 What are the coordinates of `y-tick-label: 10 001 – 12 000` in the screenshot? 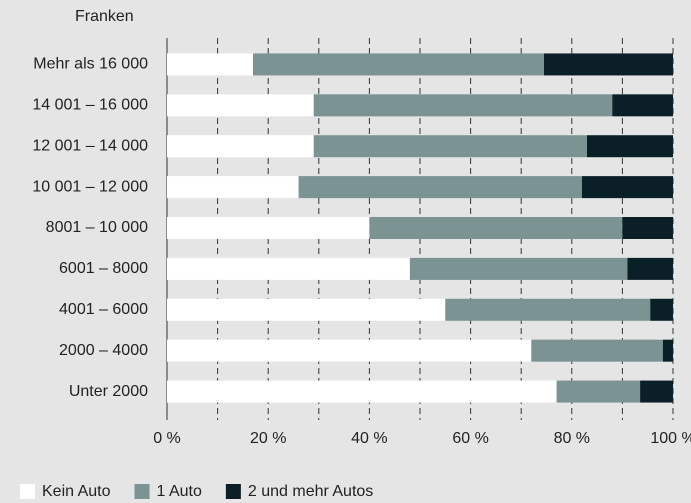 It's located at (90, 186).